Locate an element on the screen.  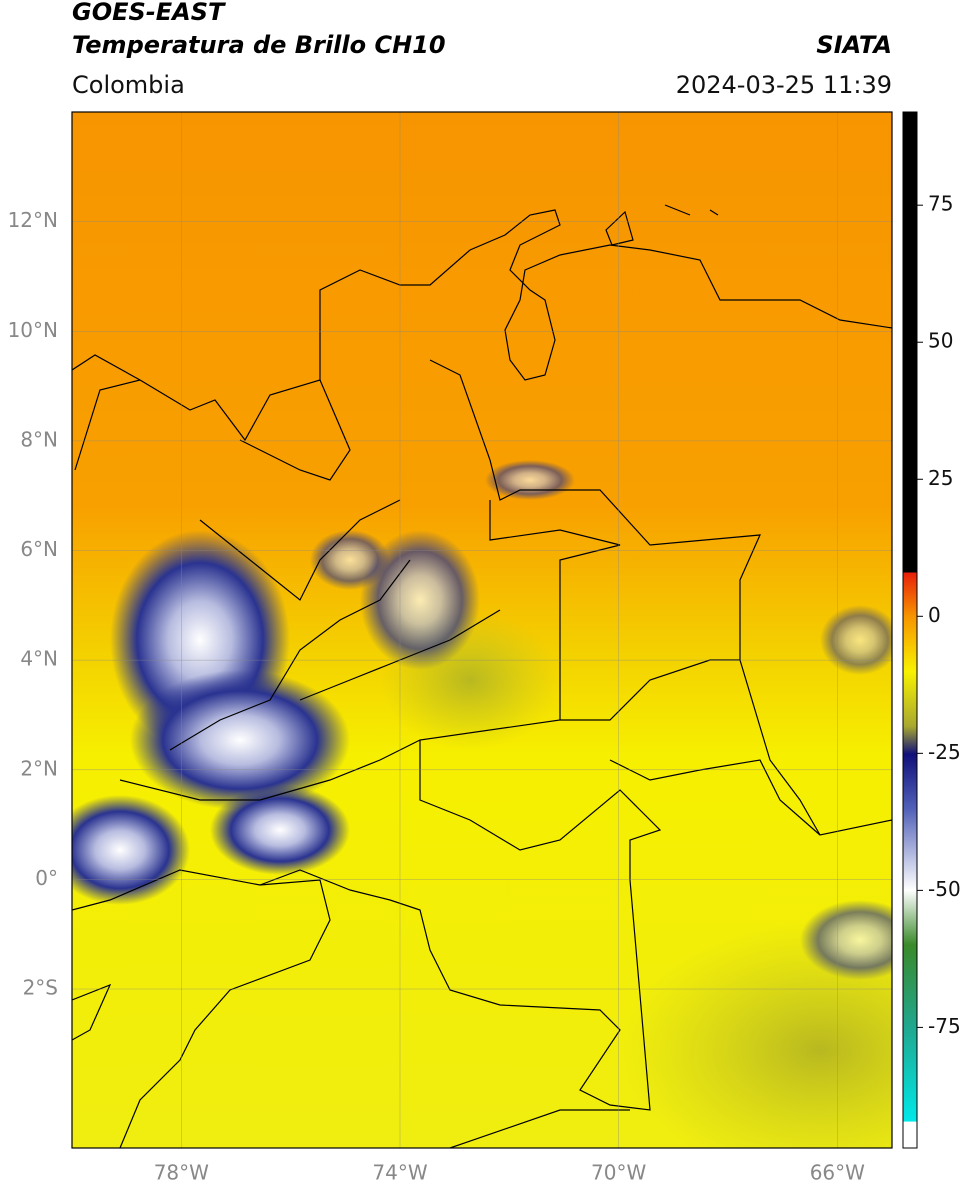
region: Colombia is located at coordinates (128, 85).